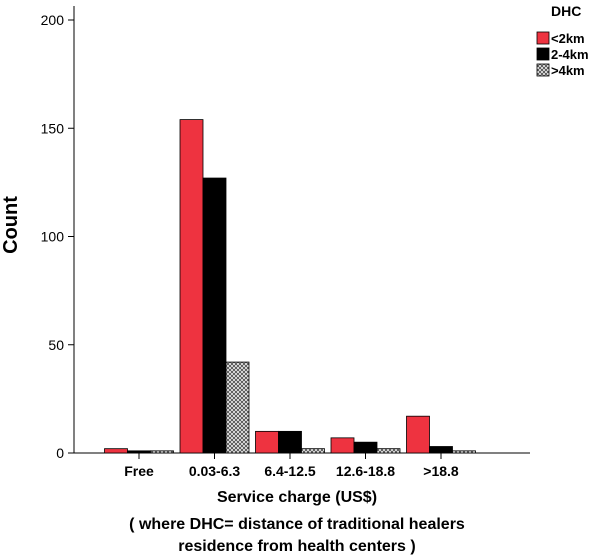 The height and width of the screenshot is (556, 597). I want to click on legend-label: <2km, so click(568, 38).